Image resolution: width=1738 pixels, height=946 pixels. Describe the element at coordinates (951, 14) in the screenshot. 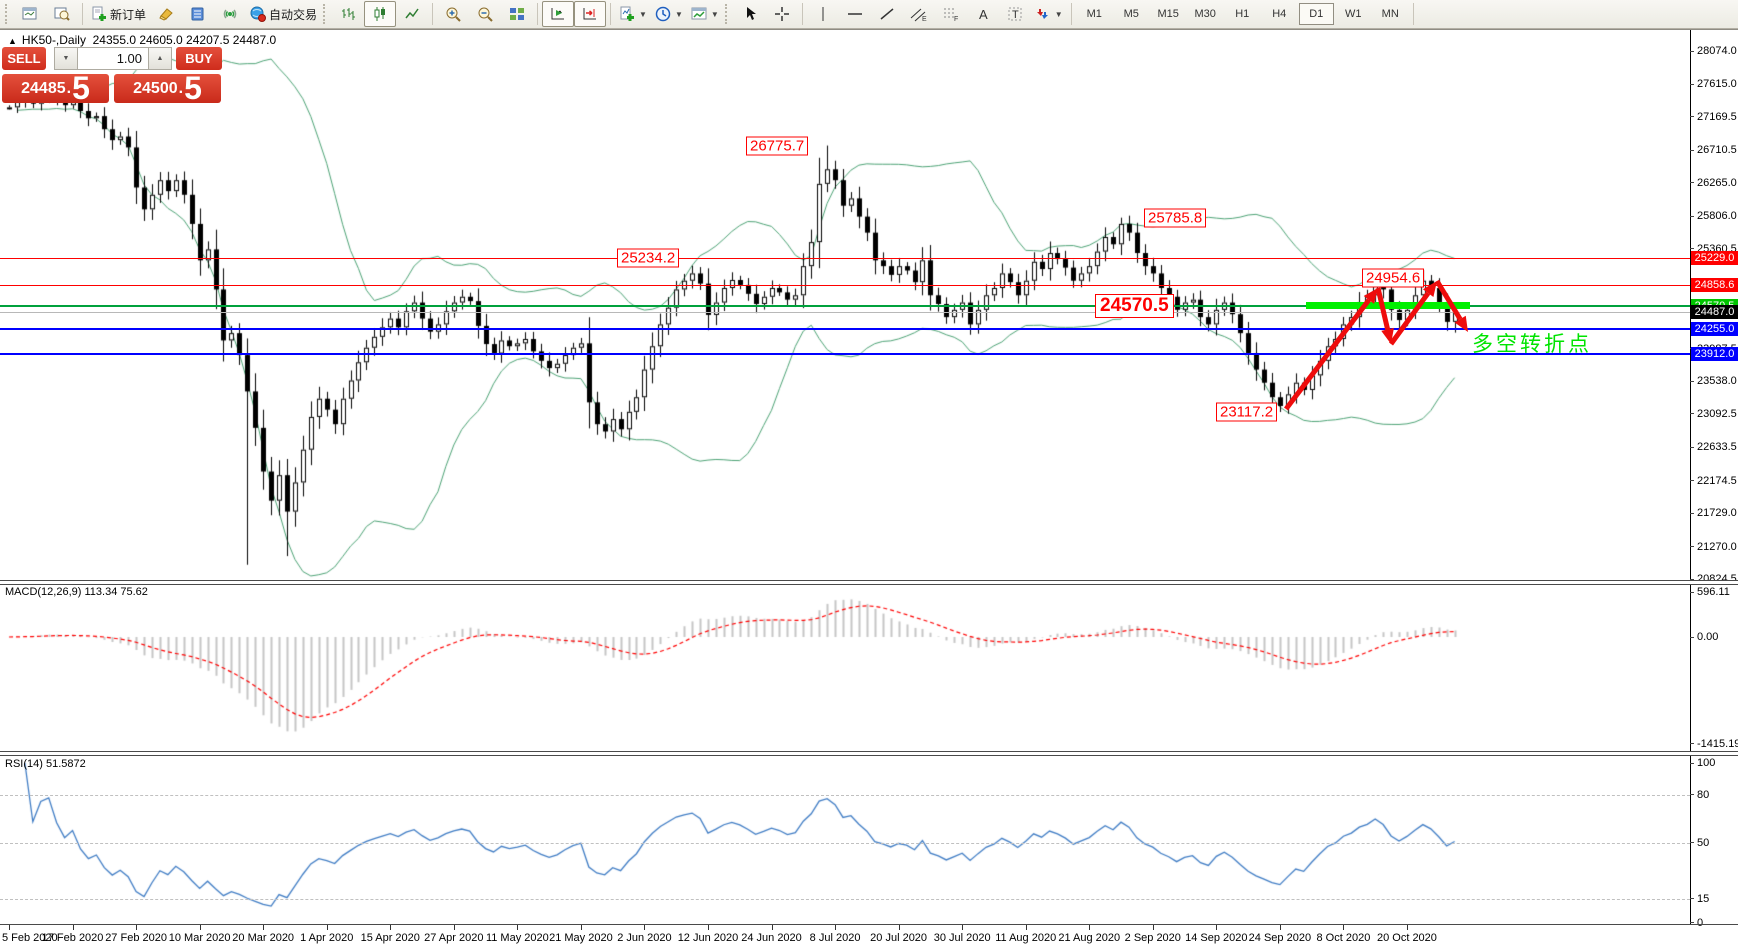

I see `fibonacci-tool-icon: F` at that location.